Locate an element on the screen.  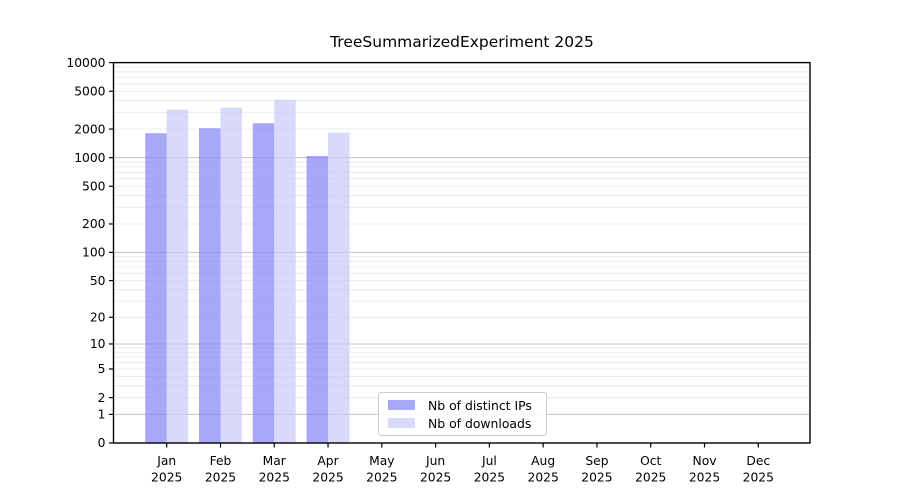
chart-title: TreeSummarizedExperiment 2025 is located at coordinates (462, 42).